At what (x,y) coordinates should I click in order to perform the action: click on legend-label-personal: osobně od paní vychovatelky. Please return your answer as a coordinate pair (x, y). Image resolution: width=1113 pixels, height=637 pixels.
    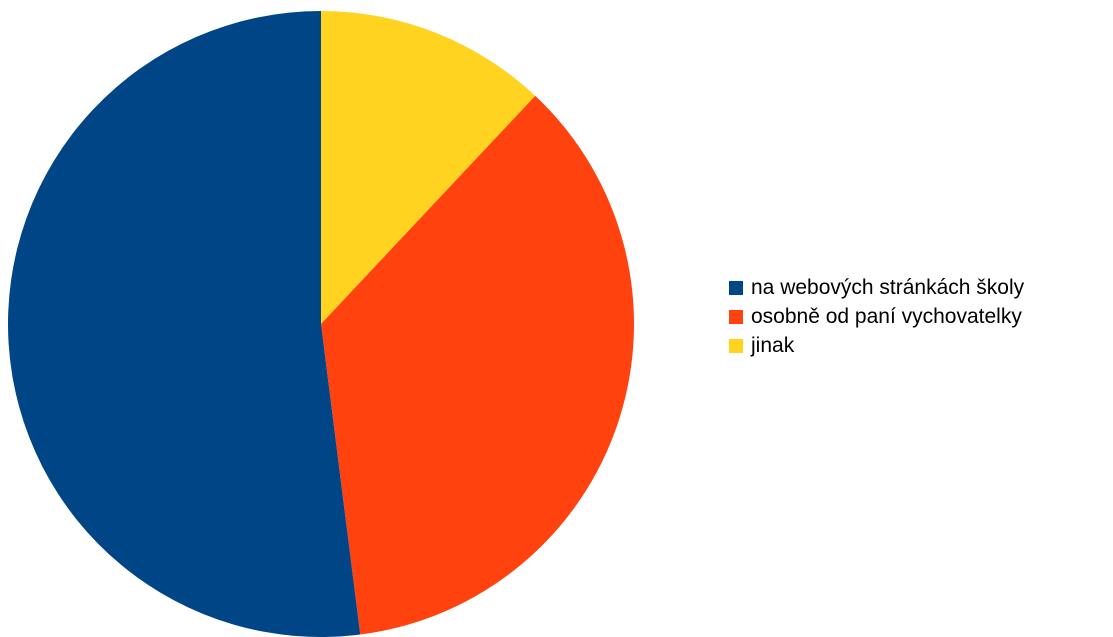
    Looking at the image, I should click on (886, 316).